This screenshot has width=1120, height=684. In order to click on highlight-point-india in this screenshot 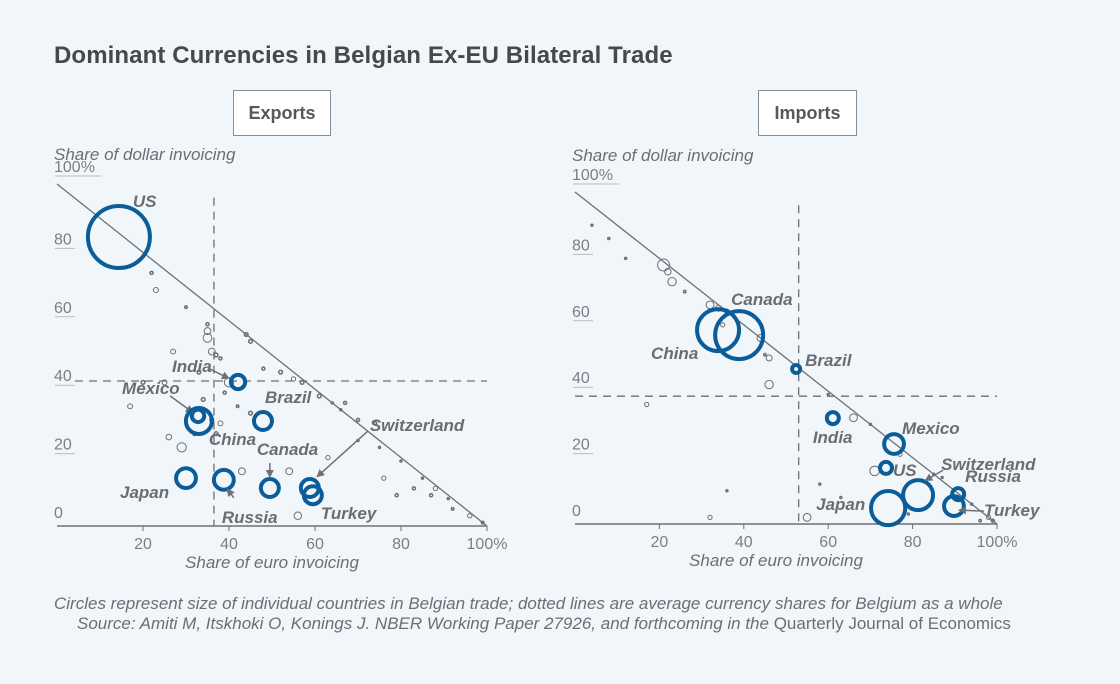, I will do `click(832, 418)`.